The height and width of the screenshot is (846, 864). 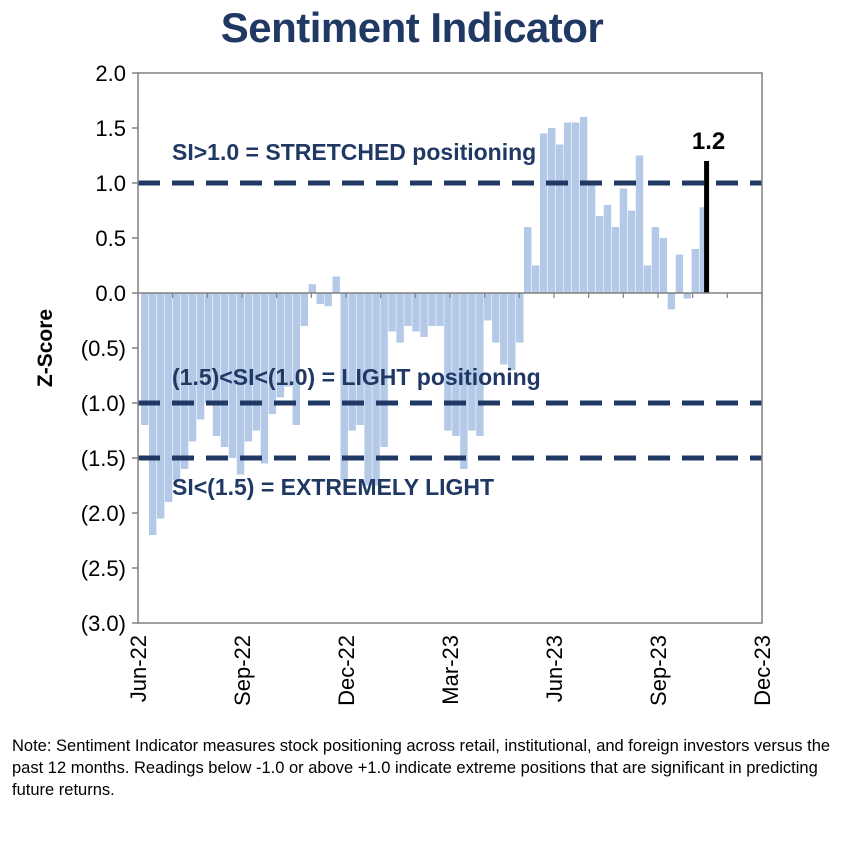 I want to click on y-tick-label: 2.0, so click(x=110, y=73).